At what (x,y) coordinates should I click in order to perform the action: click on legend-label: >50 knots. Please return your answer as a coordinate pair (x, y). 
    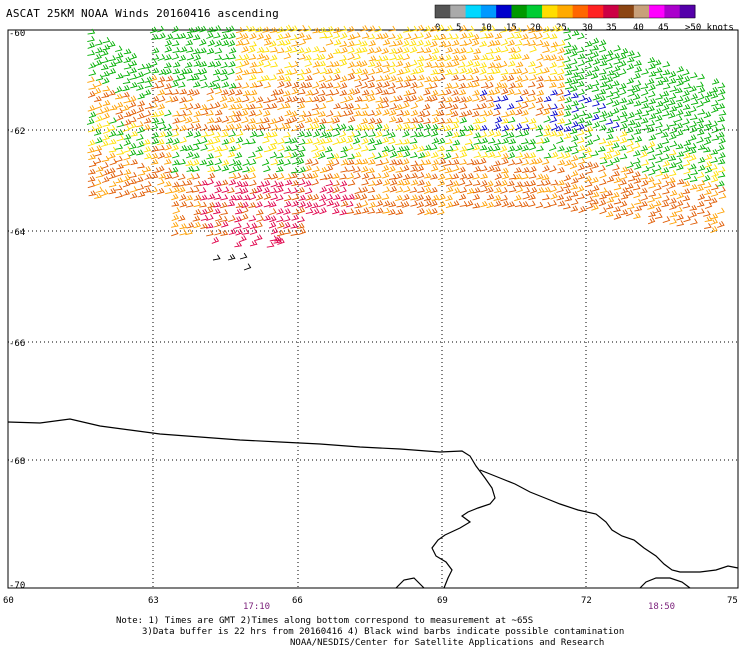
    Looking at the image, I should click on (709, 28).